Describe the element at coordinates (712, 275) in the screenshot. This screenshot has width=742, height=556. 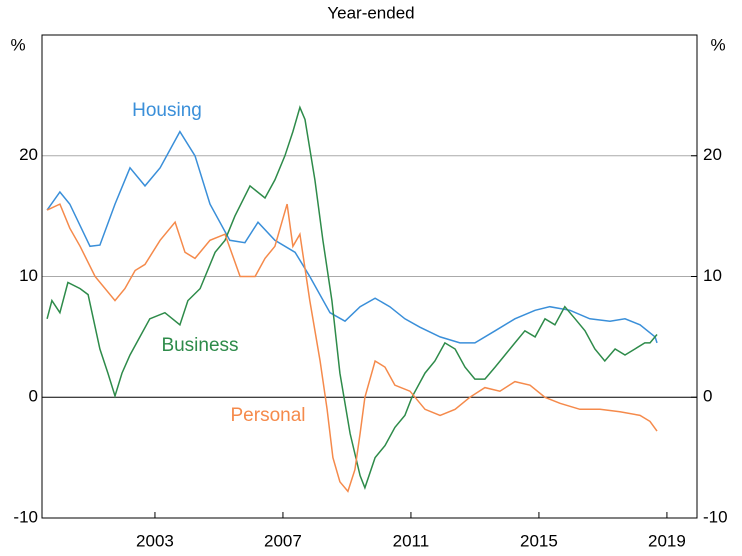
I see `y2-tick-label: 10` at that location.